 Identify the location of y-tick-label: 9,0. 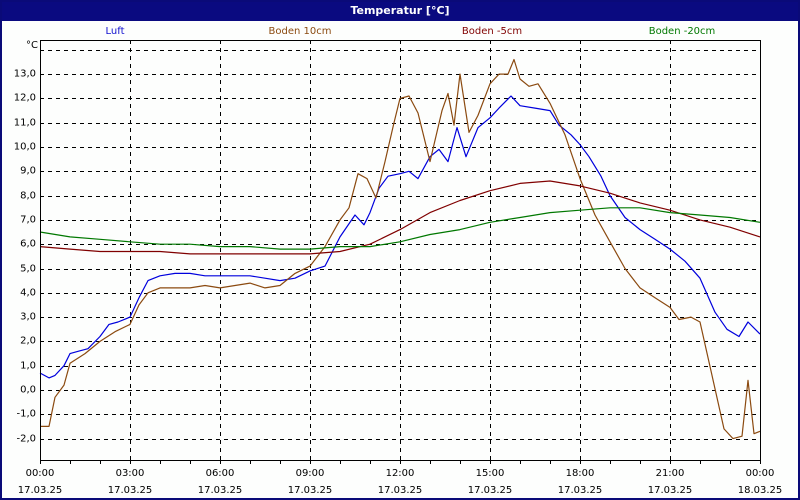
(28, 171).